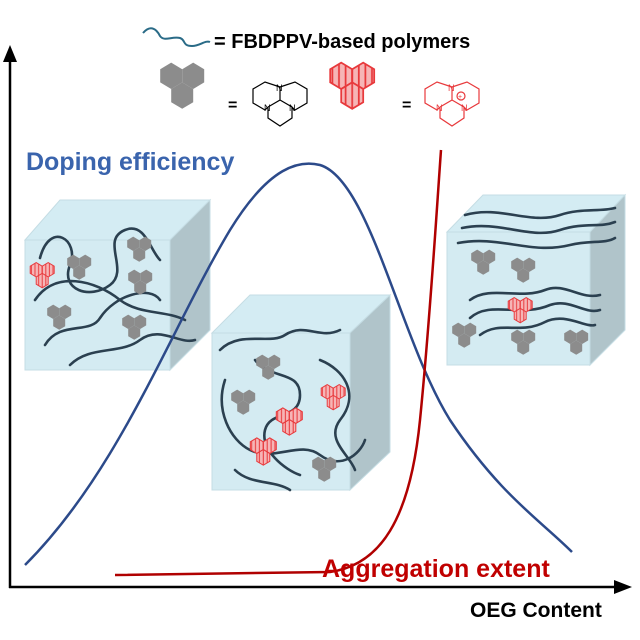  Describe the element at coordinates (176, 37) in the screenshot. I see `polymer-chain-icon` at that location.